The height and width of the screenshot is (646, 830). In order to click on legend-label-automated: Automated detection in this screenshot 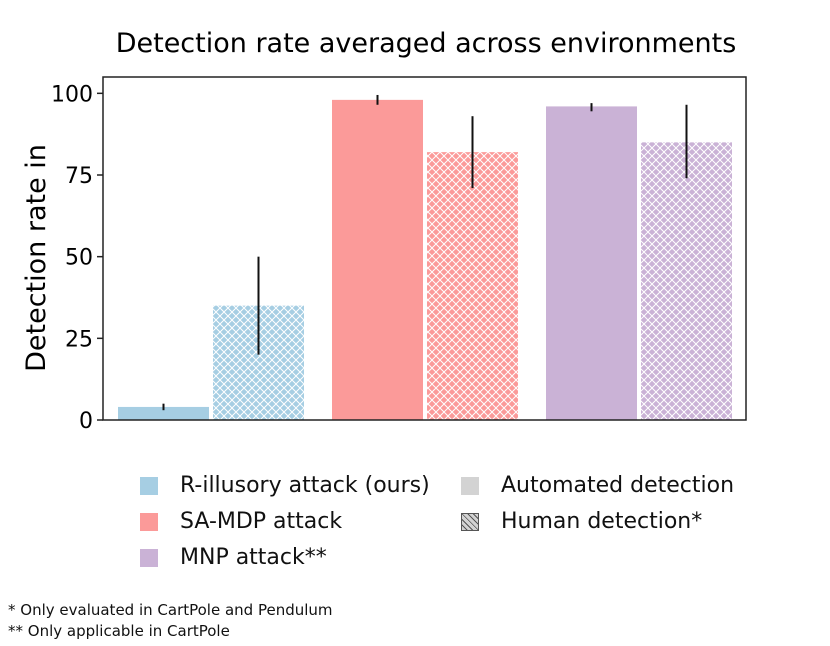, I will do `click(618, 485)`.